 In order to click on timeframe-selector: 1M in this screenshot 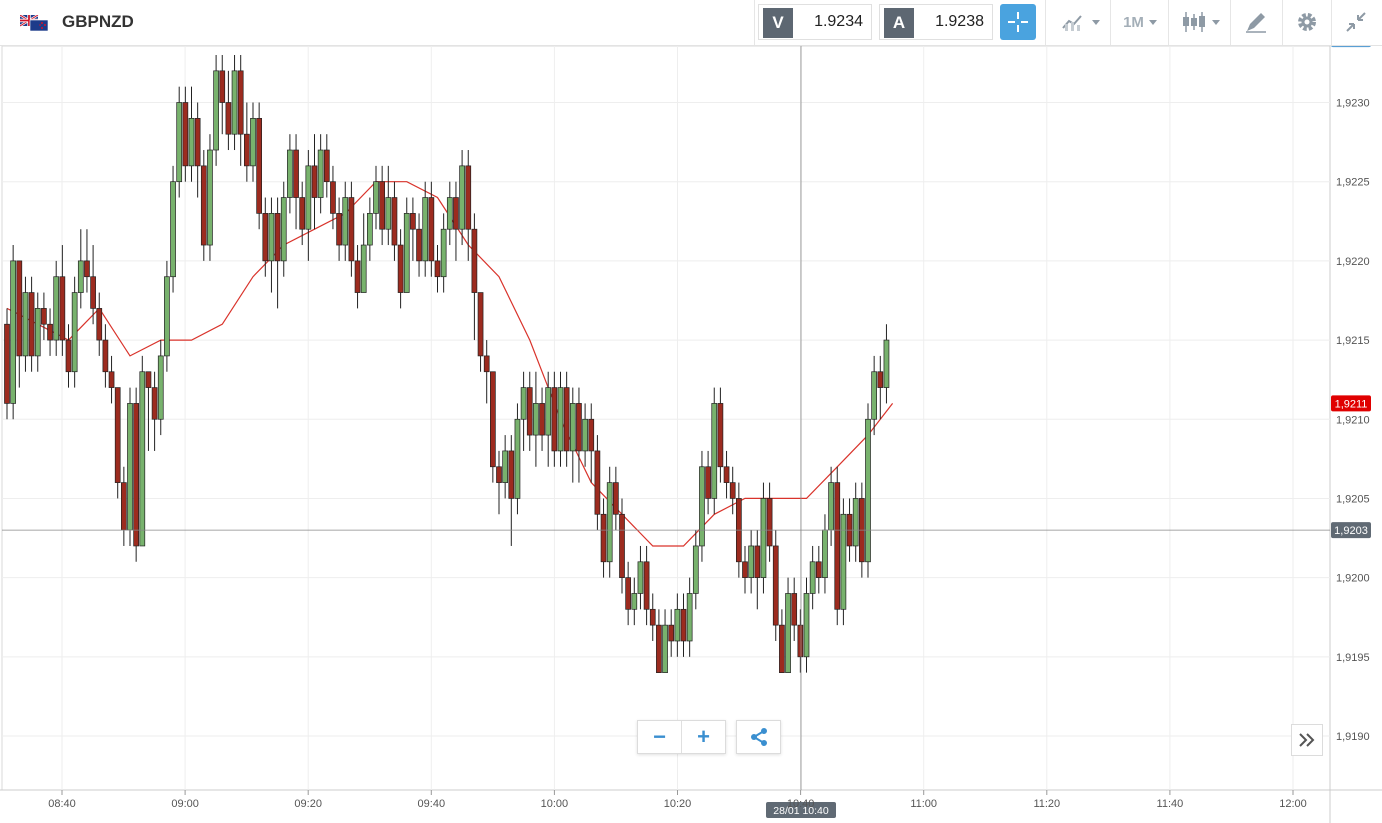, I will do `click(1140, 22)`.